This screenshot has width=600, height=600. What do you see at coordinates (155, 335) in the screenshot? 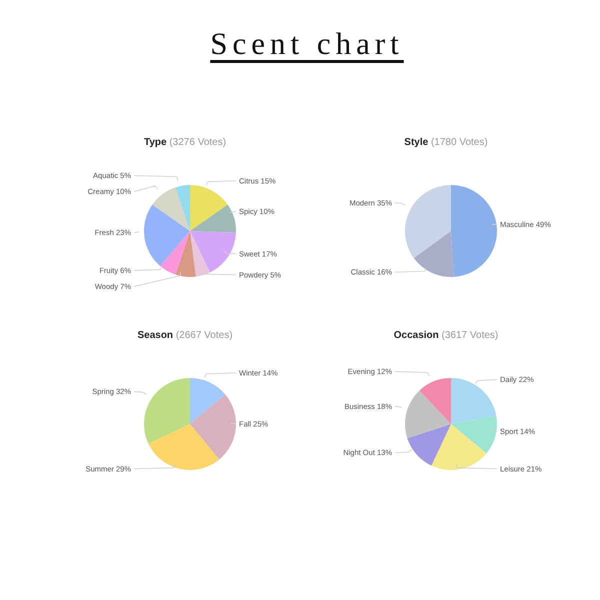
I see `chart-title: Season` at bounding box center [155, 335].